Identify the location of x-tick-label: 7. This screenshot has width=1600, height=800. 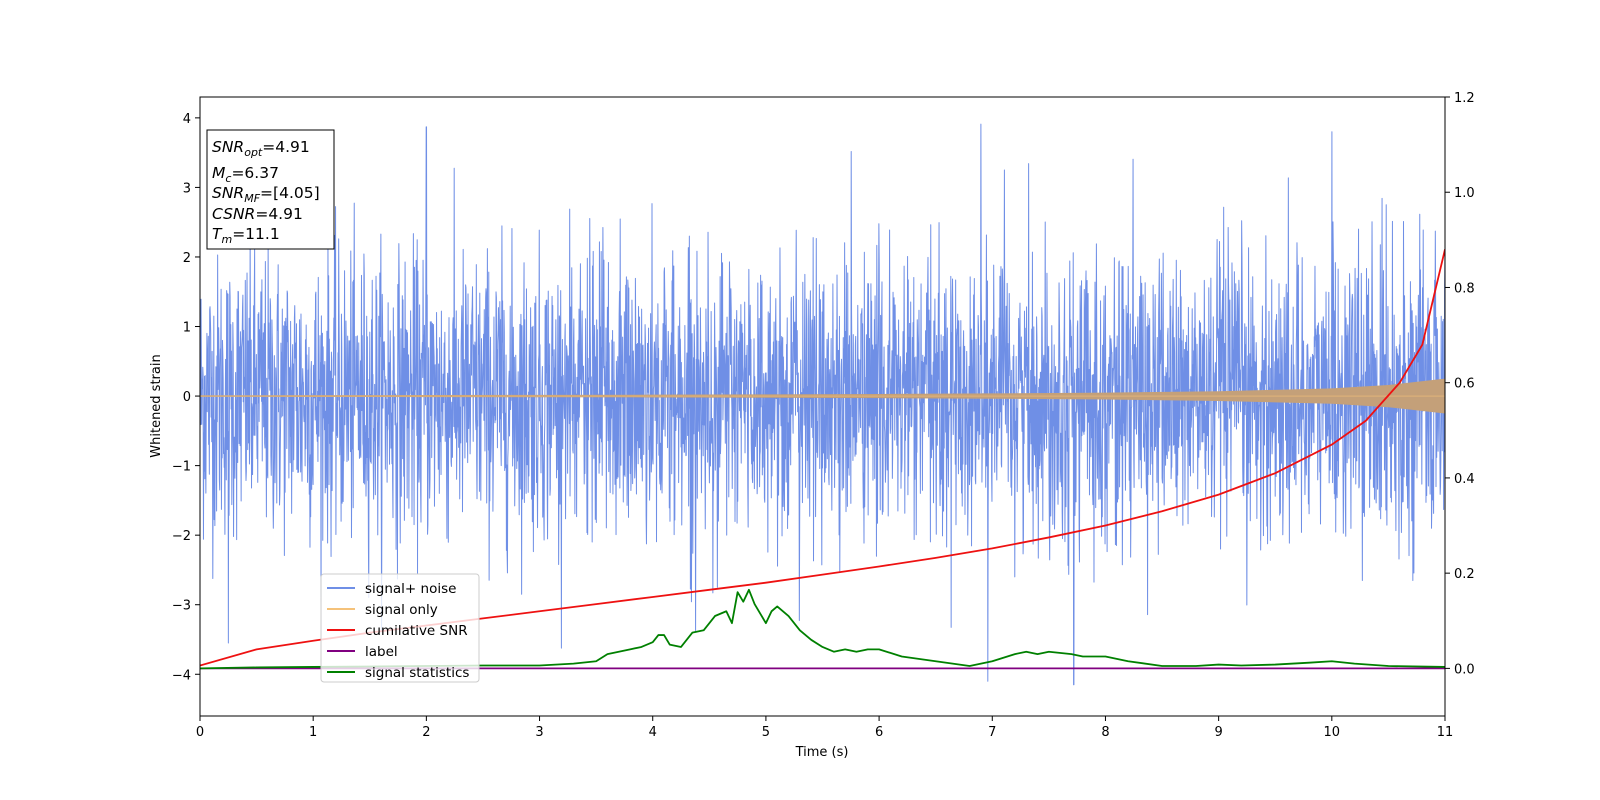
(992, 732).